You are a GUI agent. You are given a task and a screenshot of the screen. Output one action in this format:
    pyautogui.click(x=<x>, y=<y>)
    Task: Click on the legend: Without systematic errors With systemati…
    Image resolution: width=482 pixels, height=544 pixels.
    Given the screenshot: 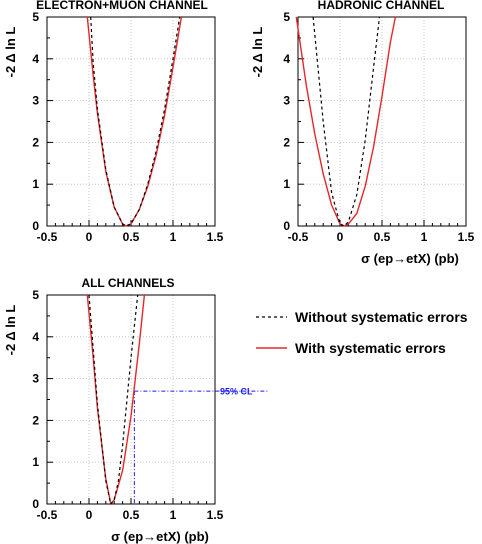 What is the action you would take?
    pyautogui.click(x=362, y=332)
    